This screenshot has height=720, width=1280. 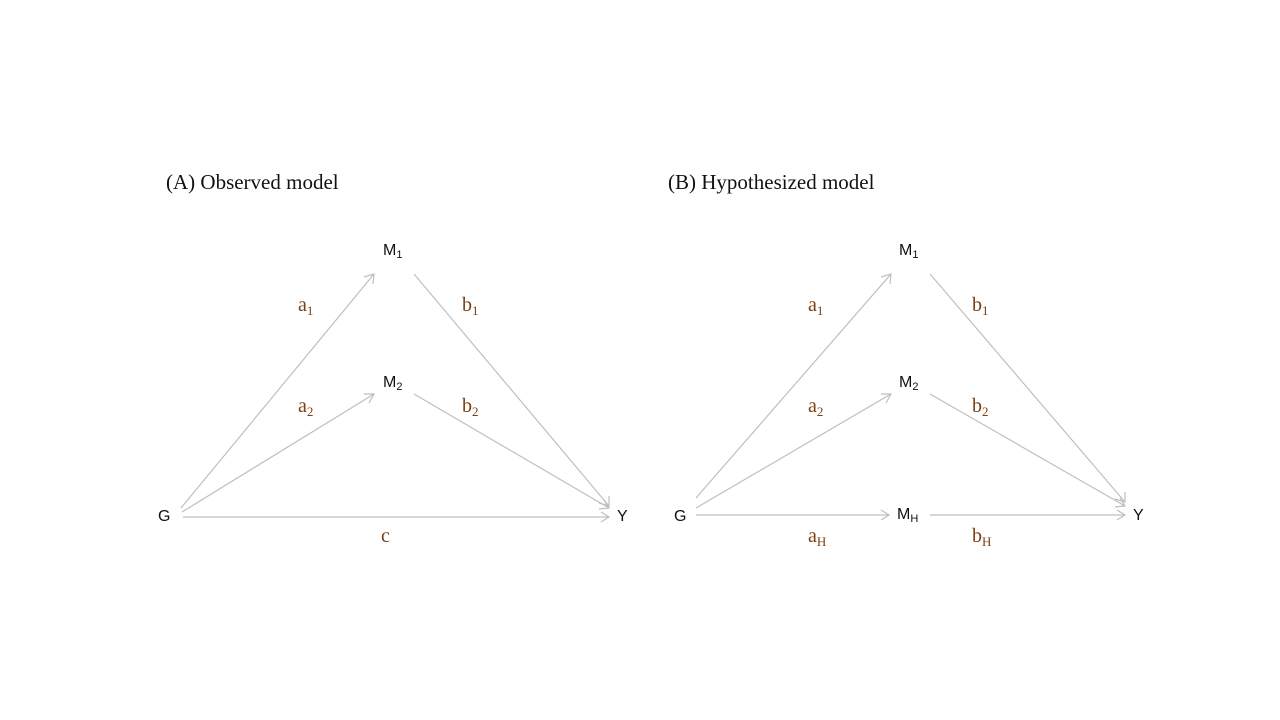 What do you see at coordinates (470, 306) in the screenshot?
I see `edge-label-b1: b1` at bounding box center [470, 306].